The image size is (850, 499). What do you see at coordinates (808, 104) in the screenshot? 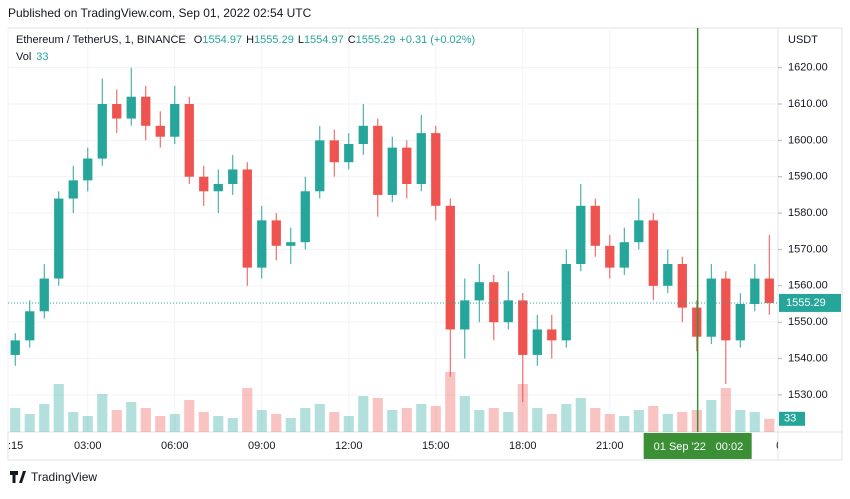
I see `y-tick-label: 1610.00` at bounding box center [808, 104].